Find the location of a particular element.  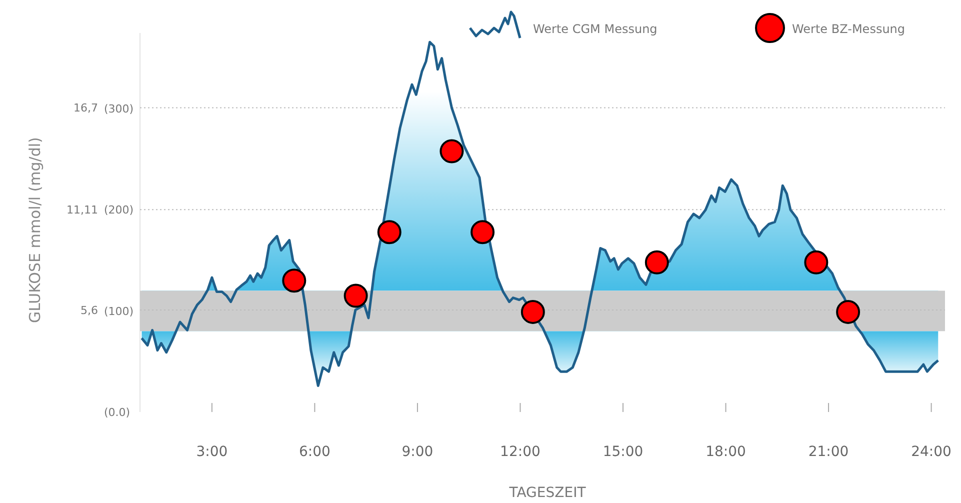

y-tick-label: 11,11 is located at coordinates (82, 209).